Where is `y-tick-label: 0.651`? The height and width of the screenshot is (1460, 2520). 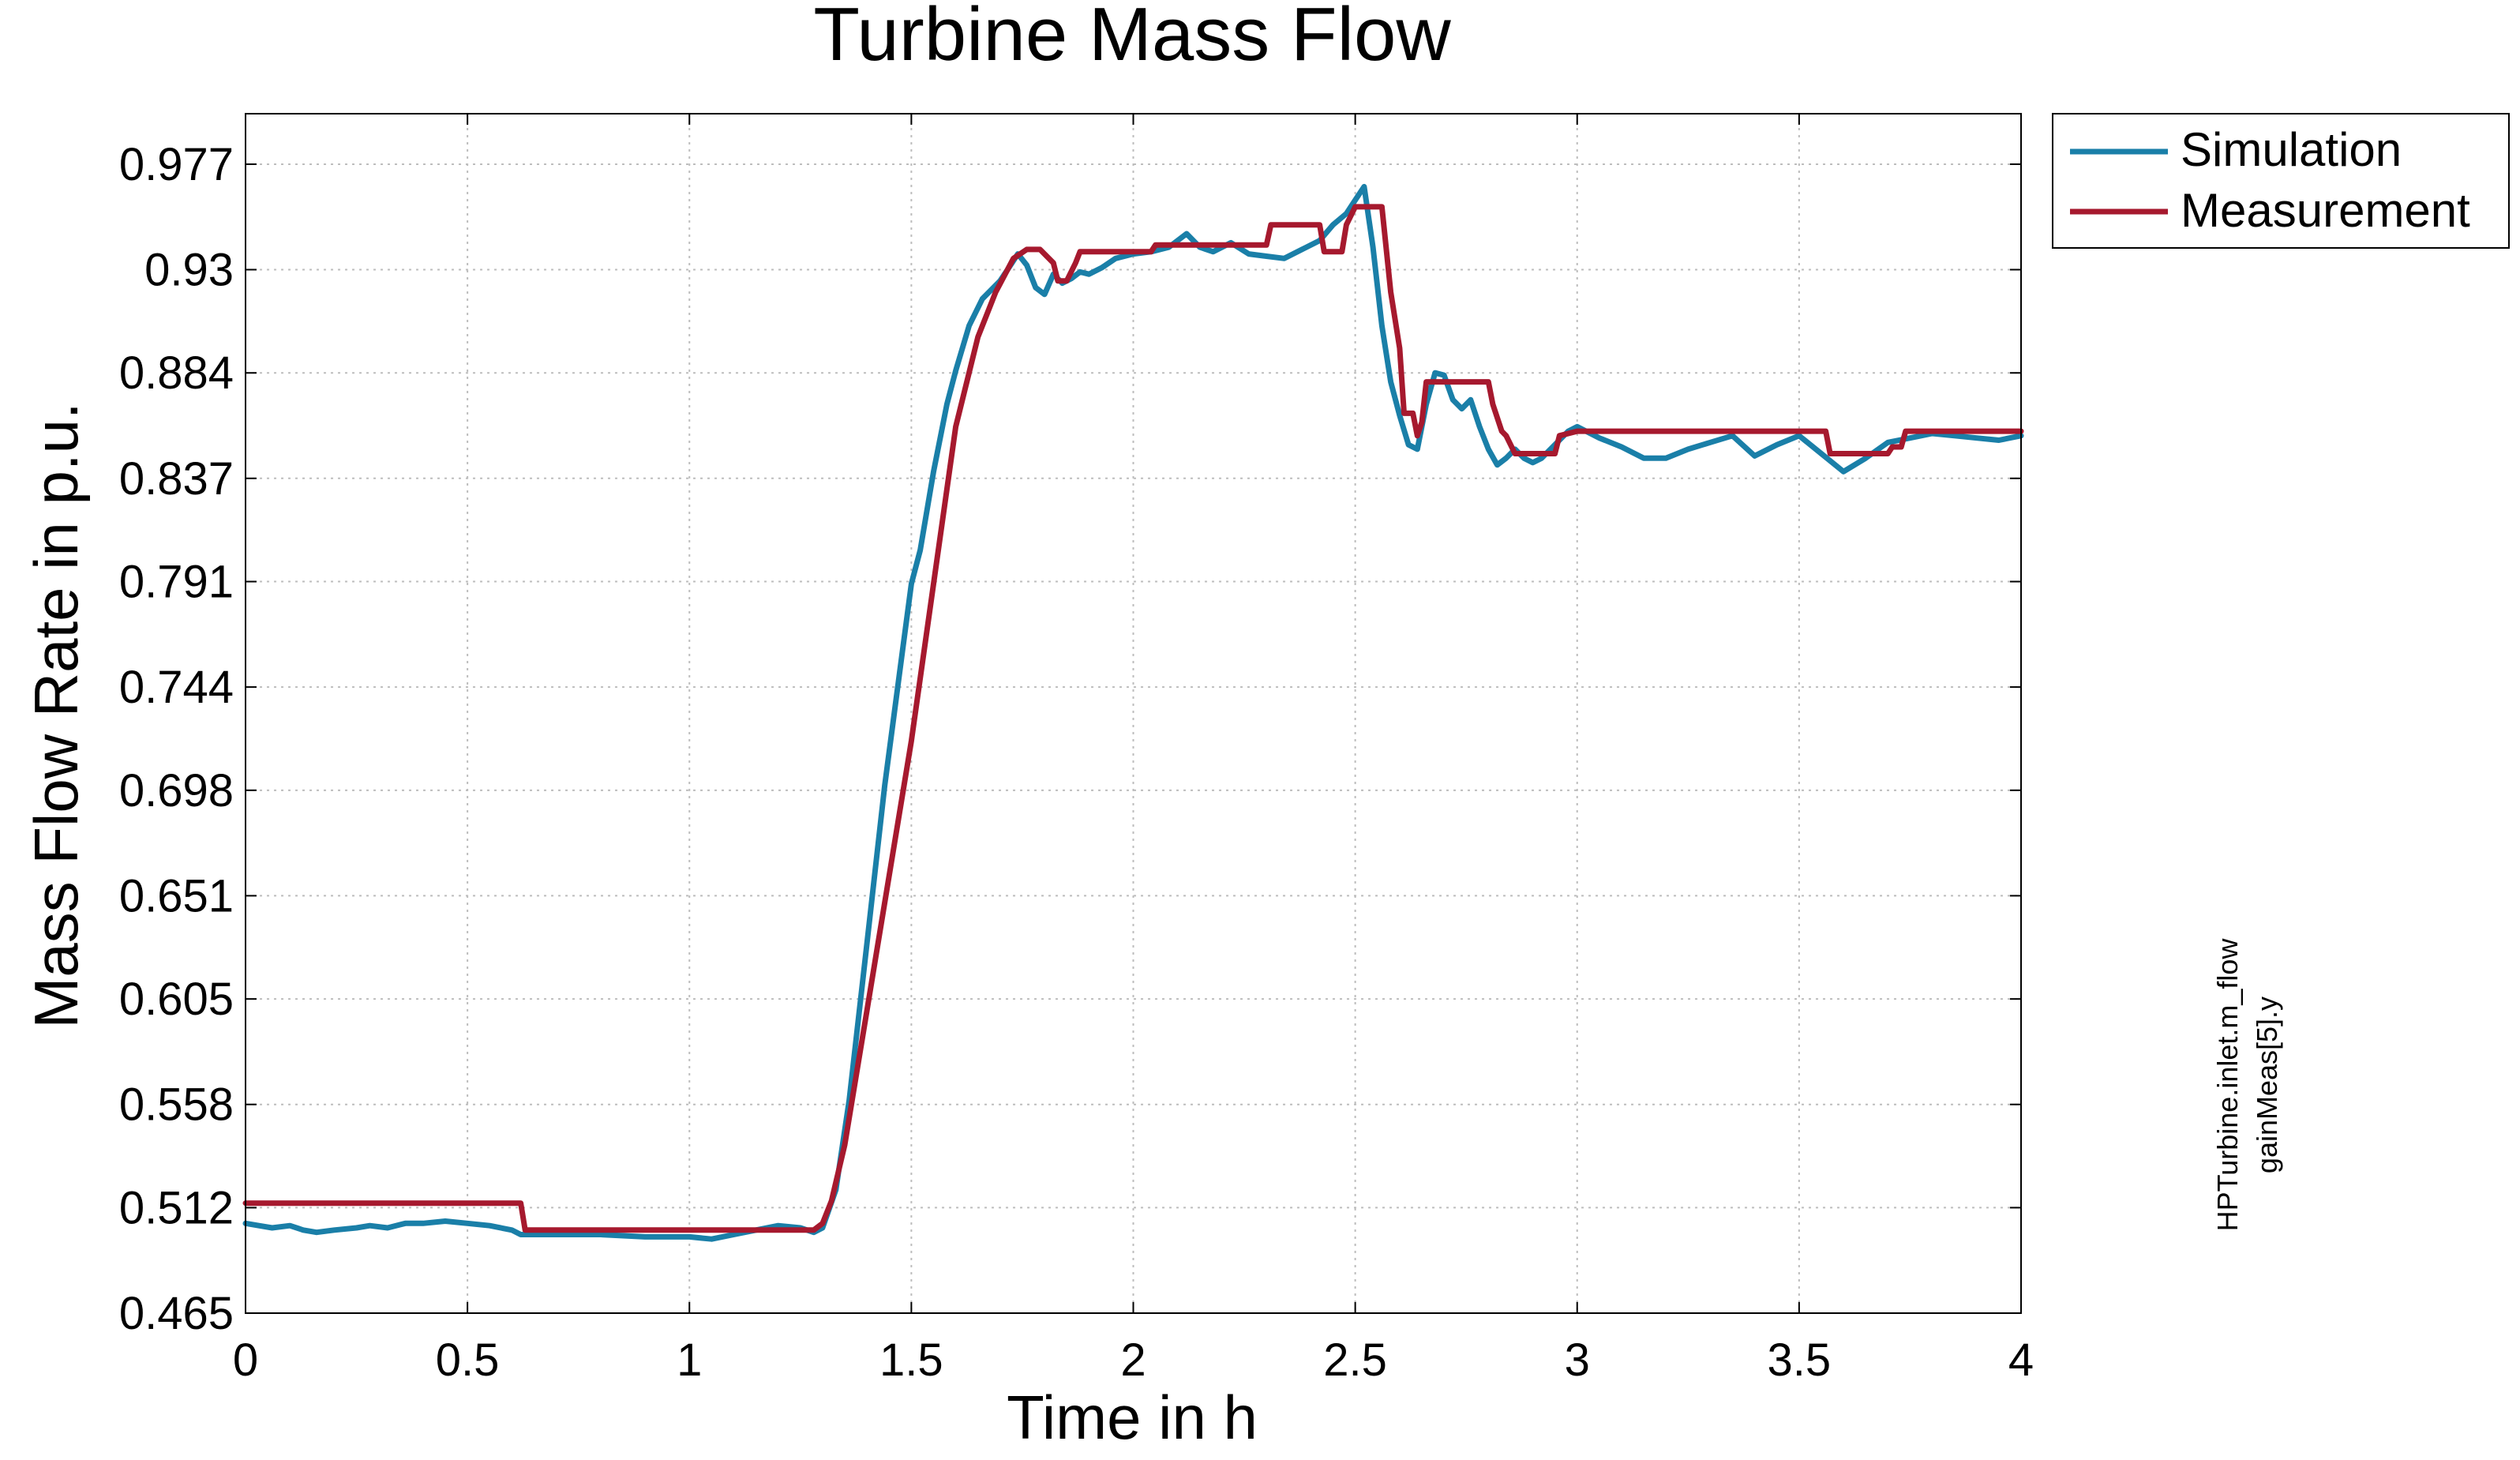 y-tick-label: 0.651 is located at coordinates (176, 895).